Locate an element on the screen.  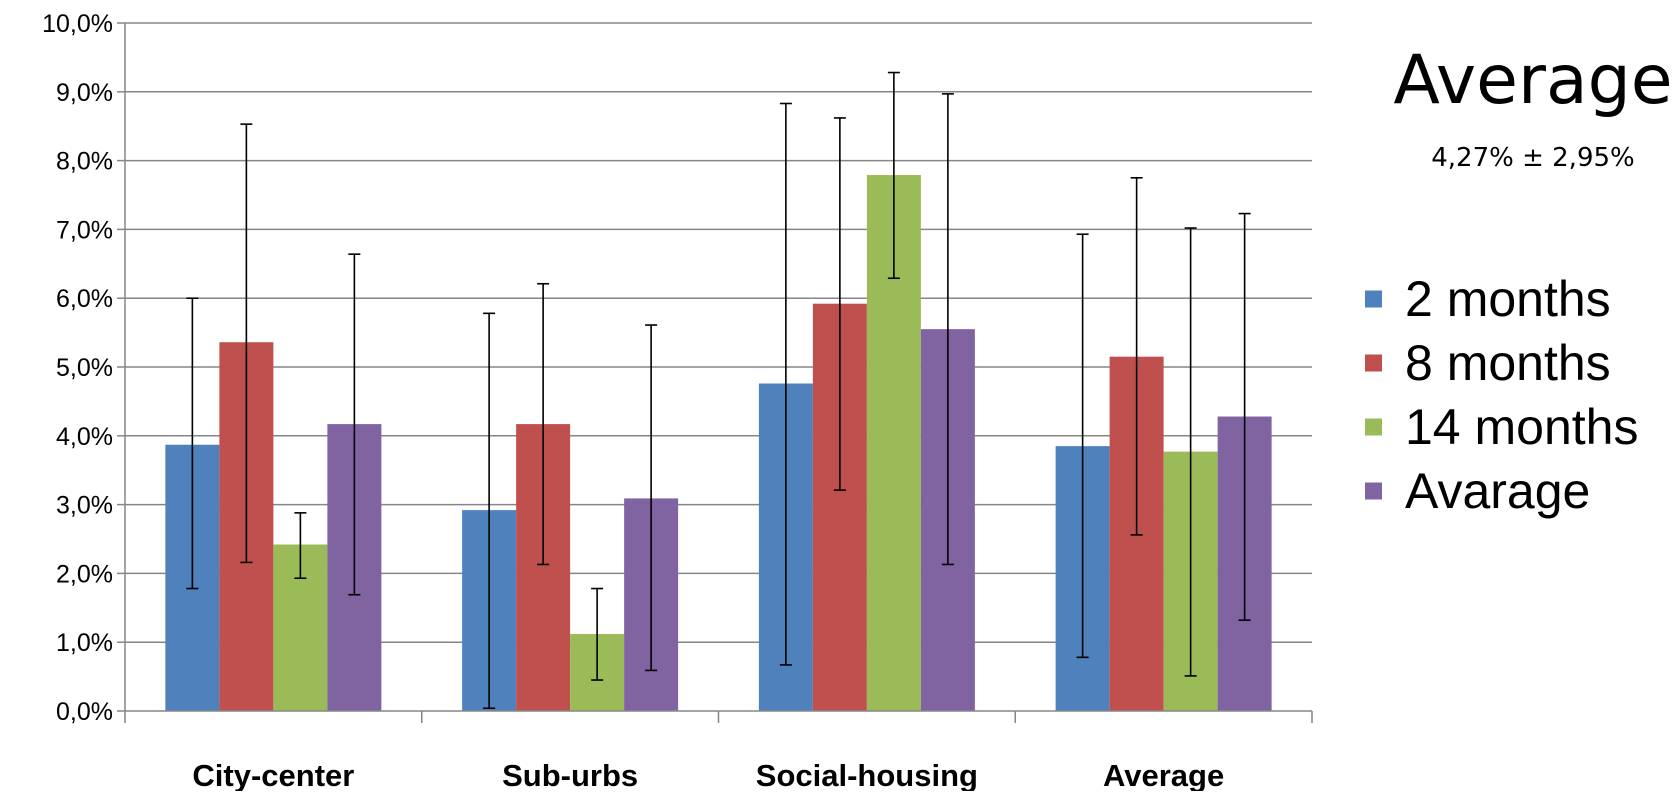
y-tick-label: 7,0% is located at coordinates (84, 230).